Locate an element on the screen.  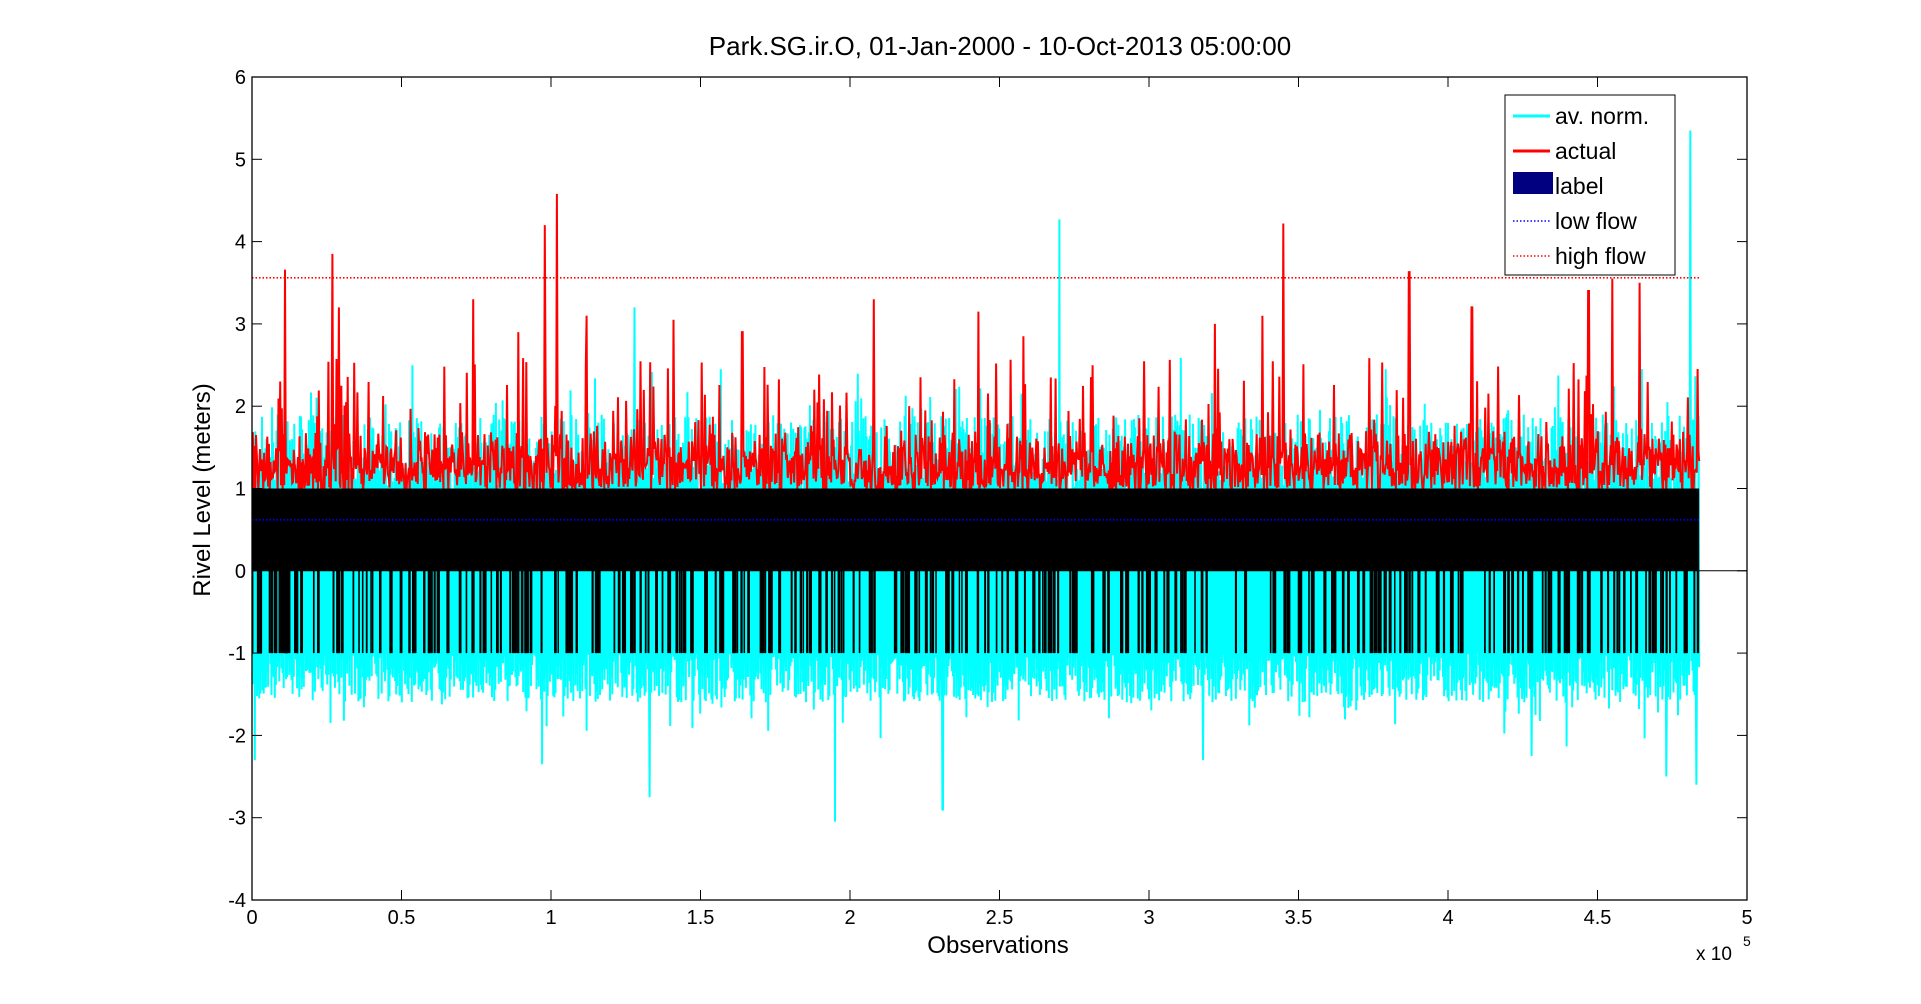
y-tick-label: -1 is located at coordinates (237, 654).